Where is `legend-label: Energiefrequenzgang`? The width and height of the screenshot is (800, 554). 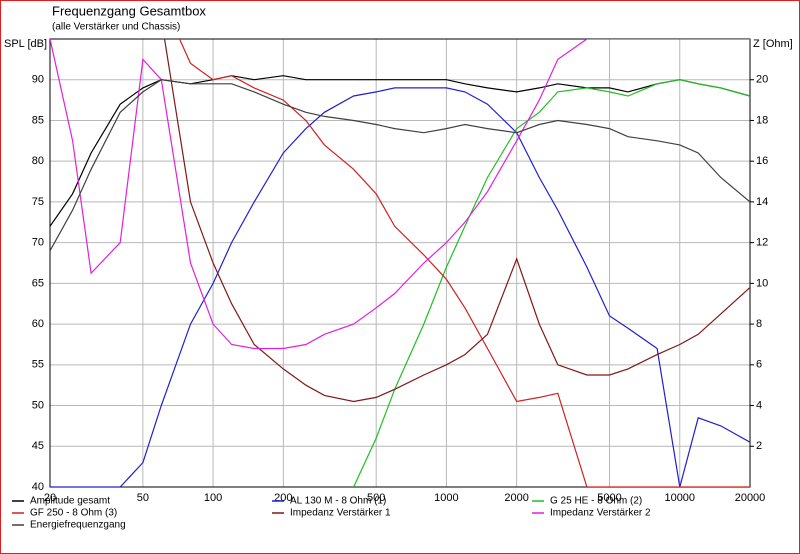
legend-label: Energiefrequenzgang is located at coordinates (78, 525).